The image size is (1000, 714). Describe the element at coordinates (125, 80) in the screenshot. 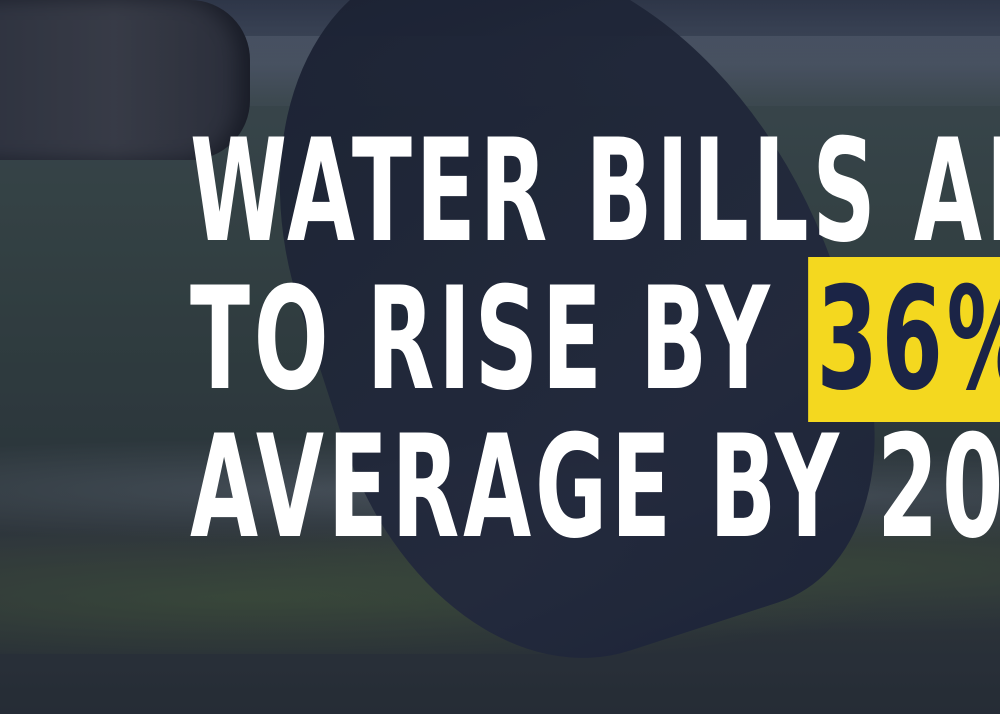

I see `outflow-pipe` at that location.